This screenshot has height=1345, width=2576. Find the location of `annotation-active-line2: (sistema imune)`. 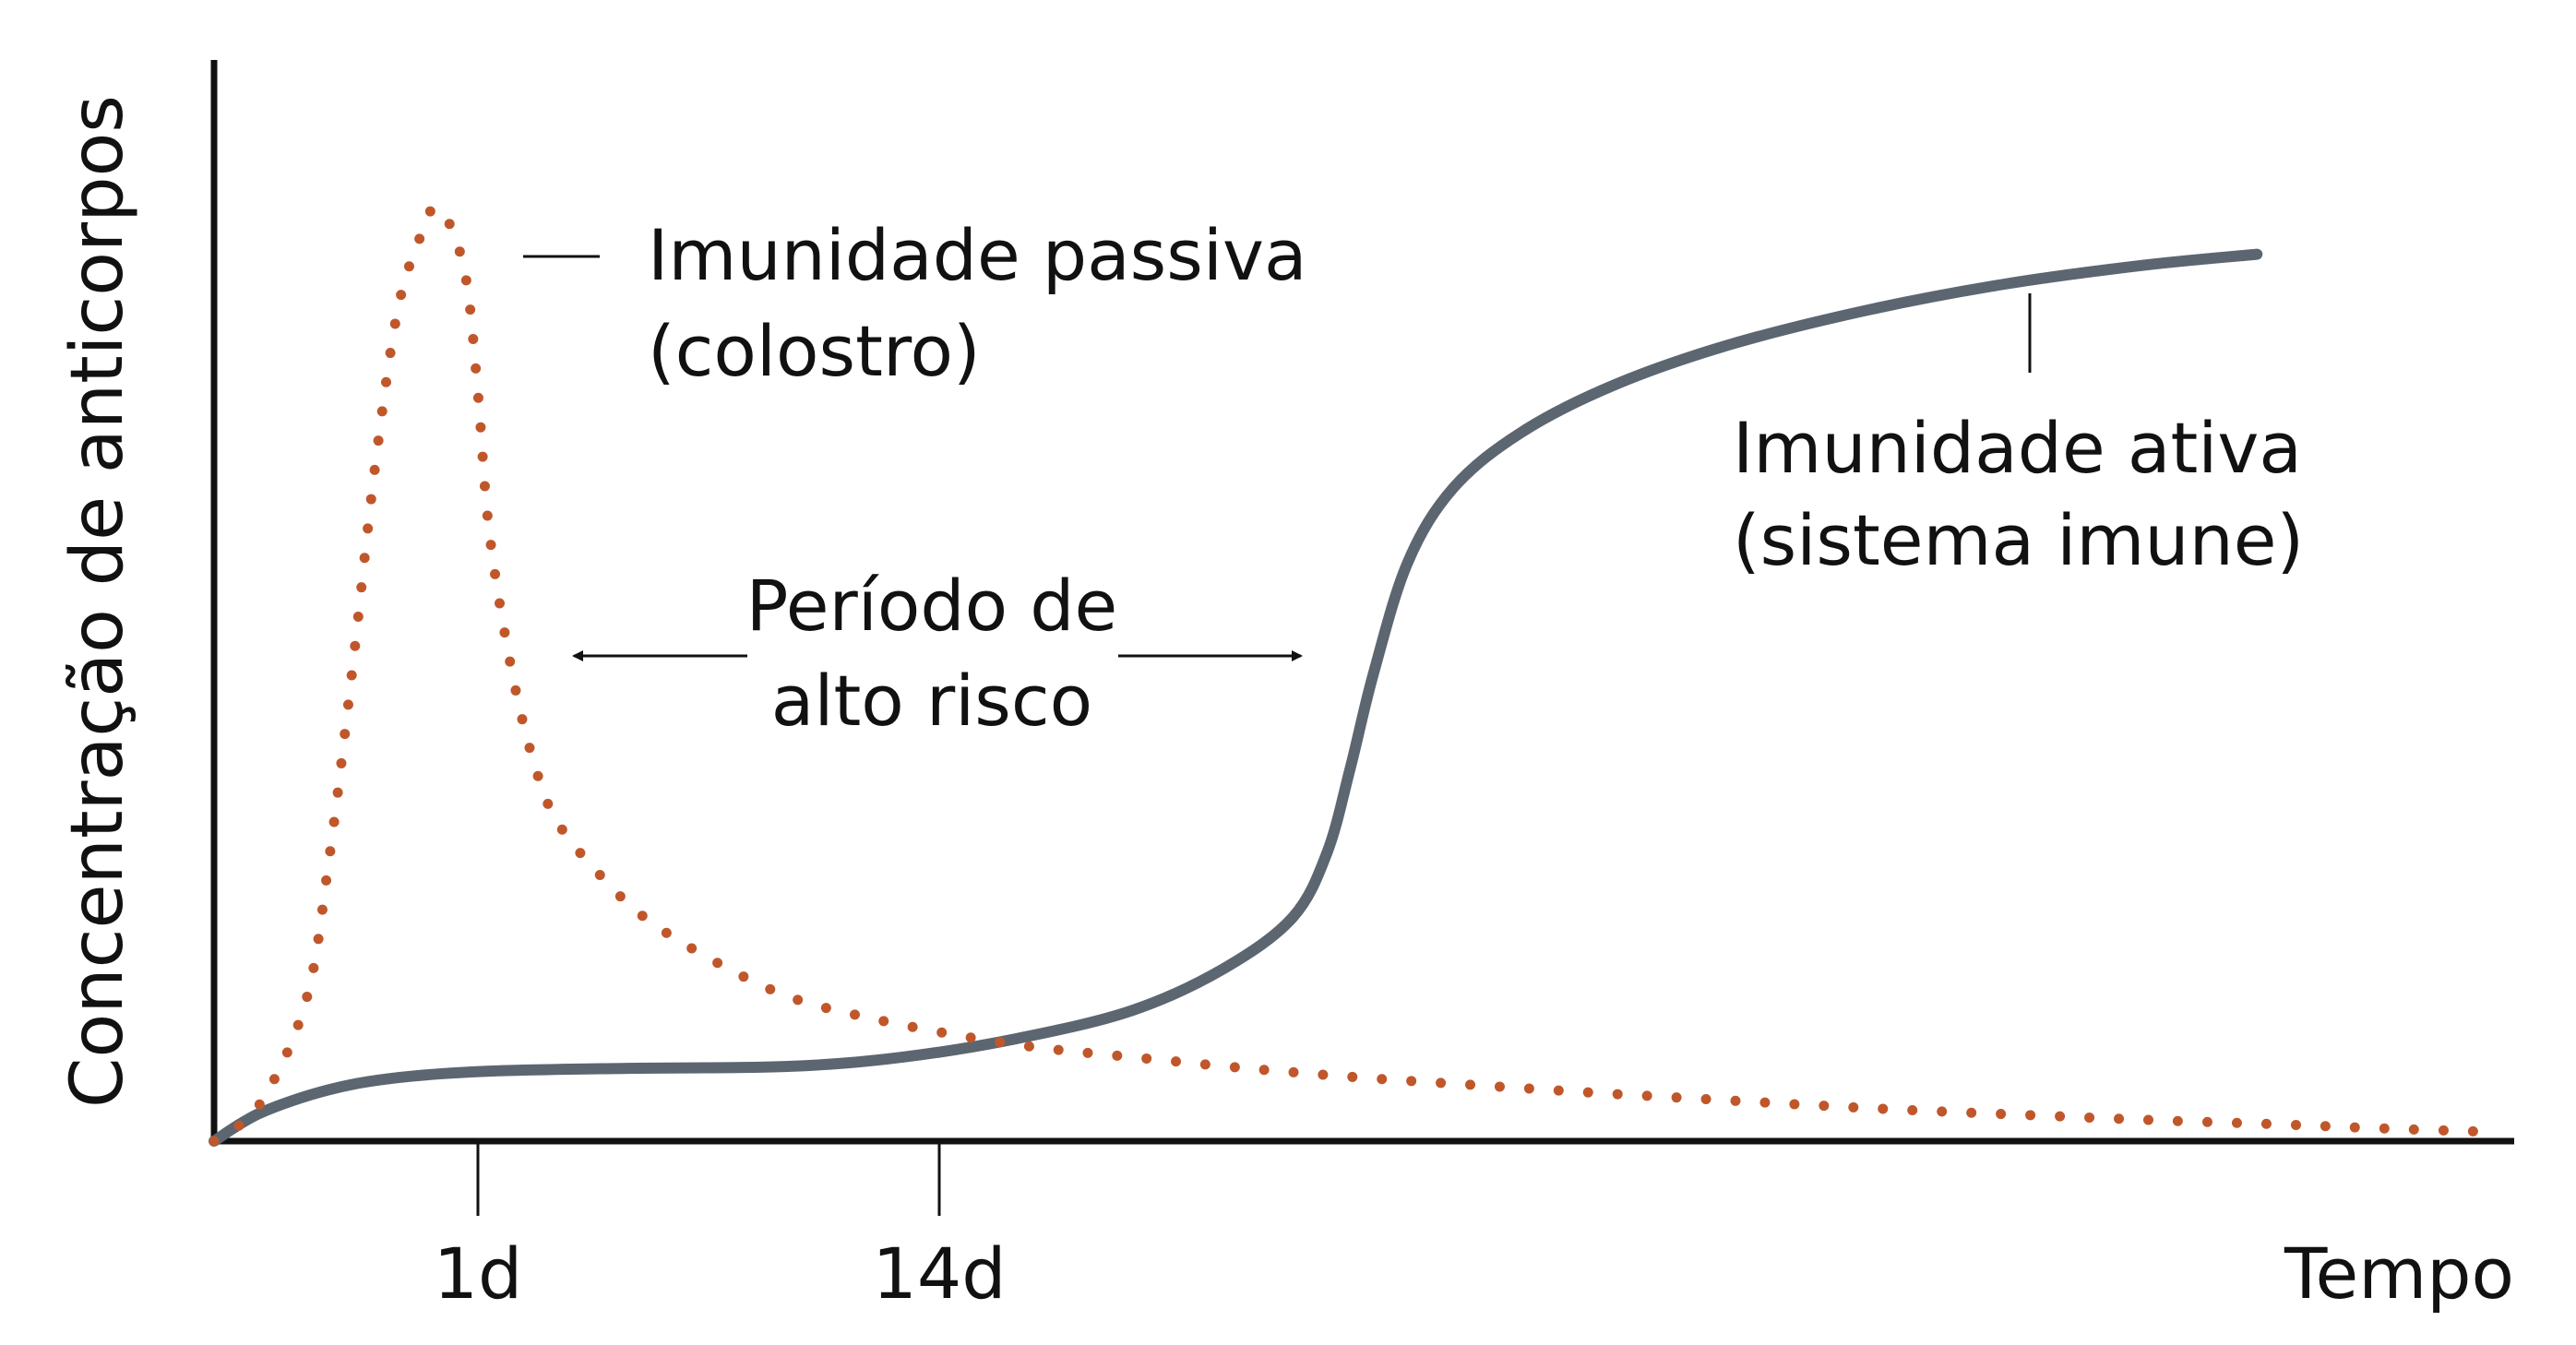

annotation-active-line2: (sistema imune) is located at coordinates (2019, 540).